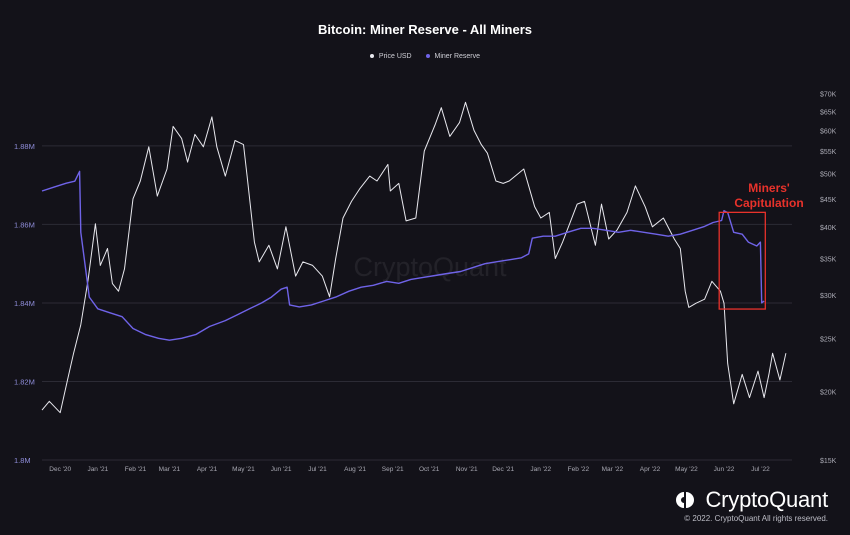  I want to click on x-tick-label: Jul '21, so click(317, 469).